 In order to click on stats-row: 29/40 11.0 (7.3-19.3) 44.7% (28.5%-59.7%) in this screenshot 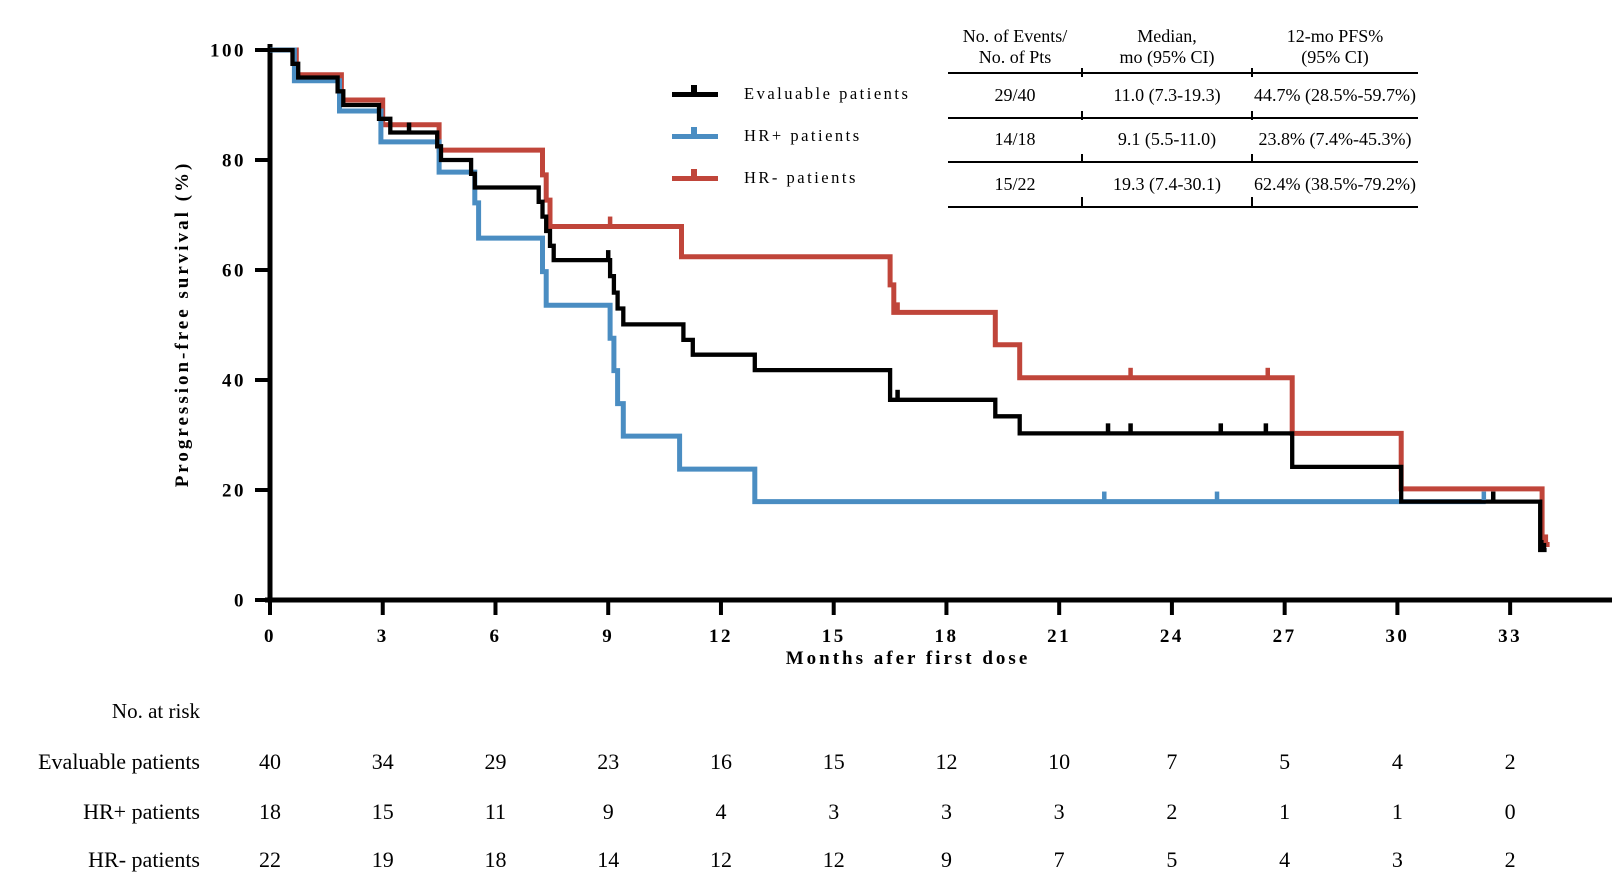, I will do `click(1183, 96)`.